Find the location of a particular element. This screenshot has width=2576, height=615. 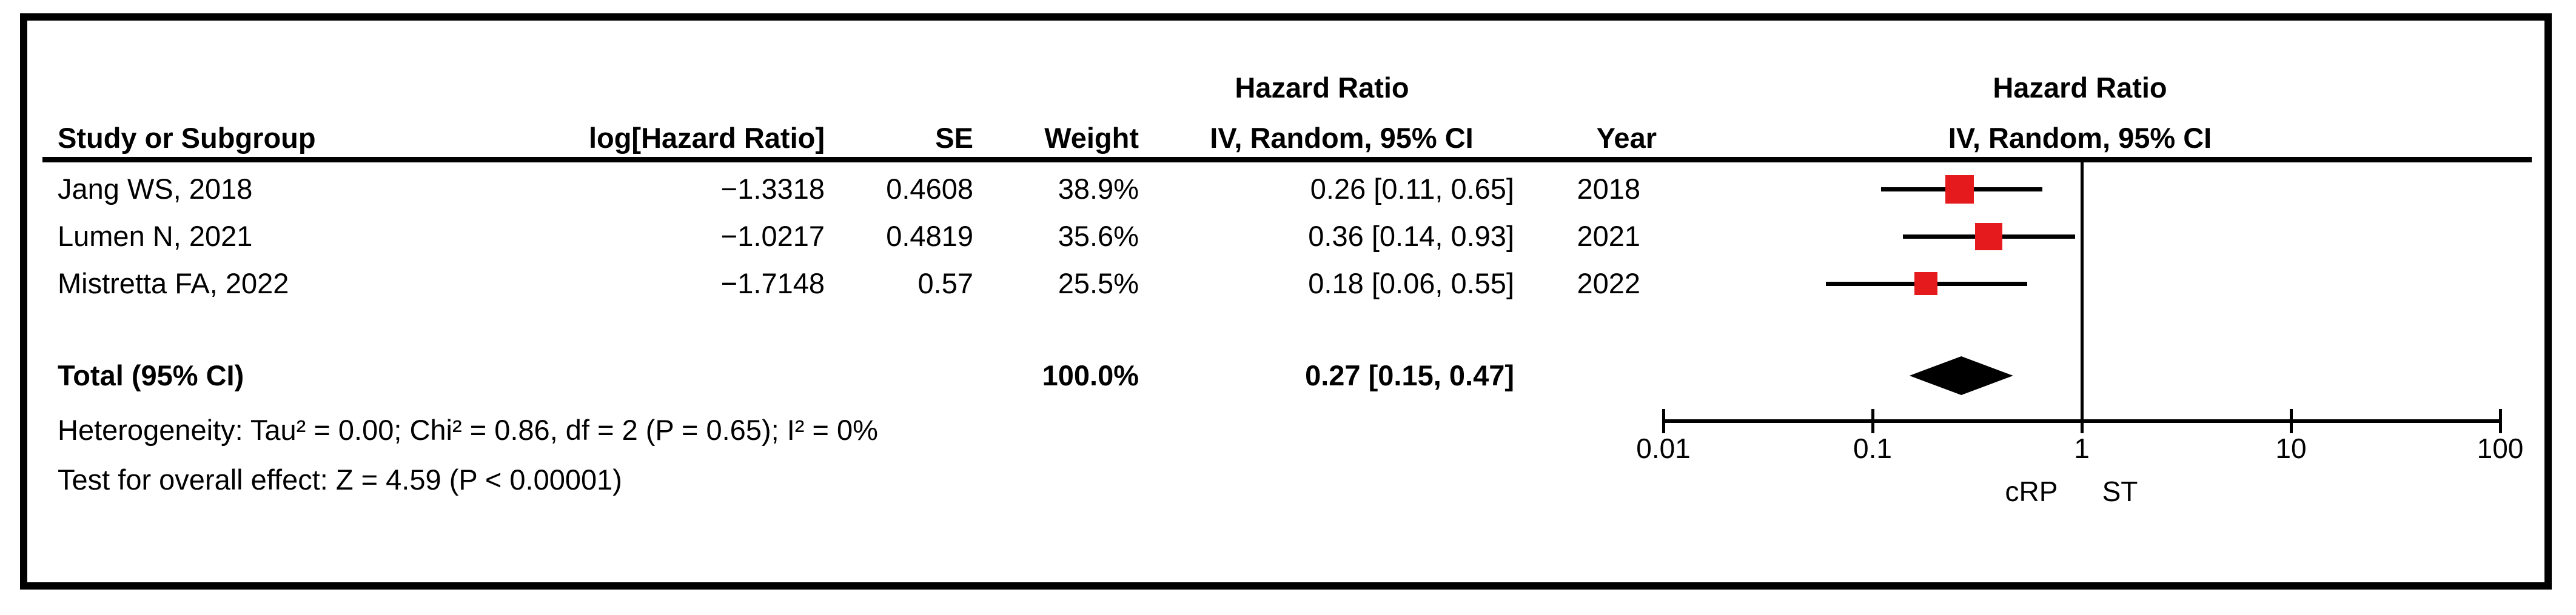

axis-tick-label: 10 is located at coordinates (2291, 449).